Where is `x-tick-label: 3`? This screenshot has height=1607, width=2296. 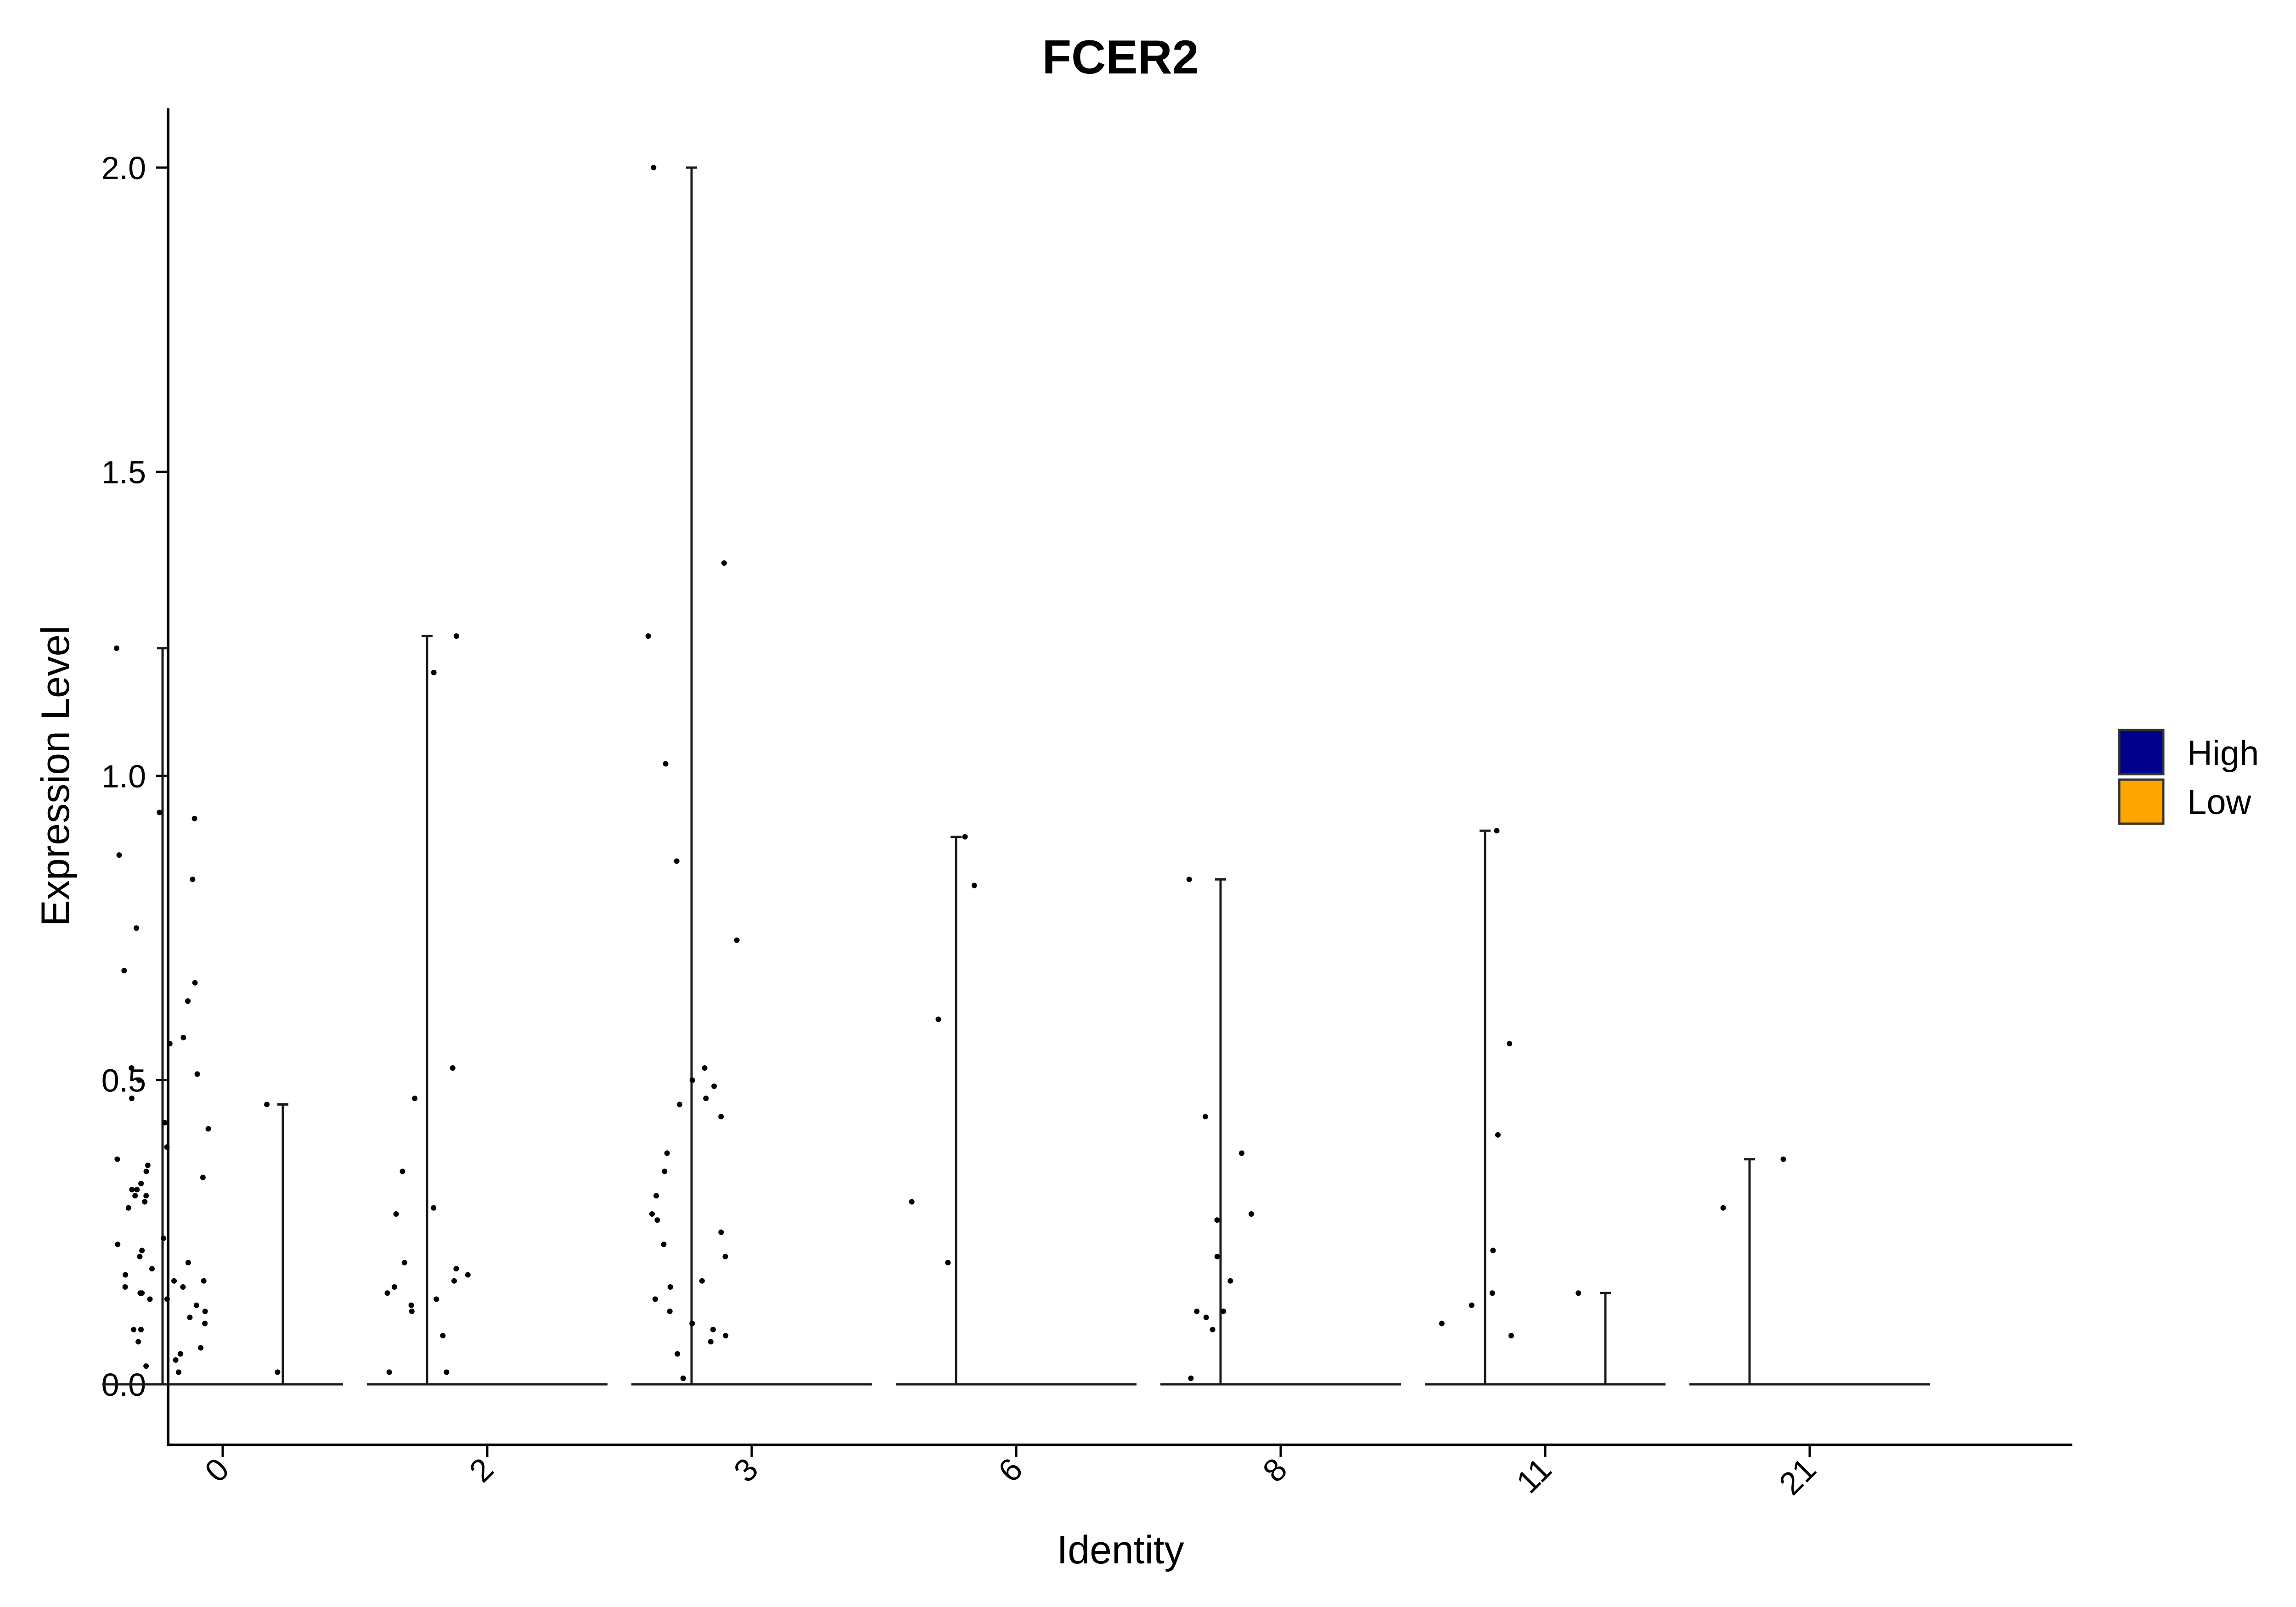
x-tick-label: 3 is located at coordinates (746, 1470).